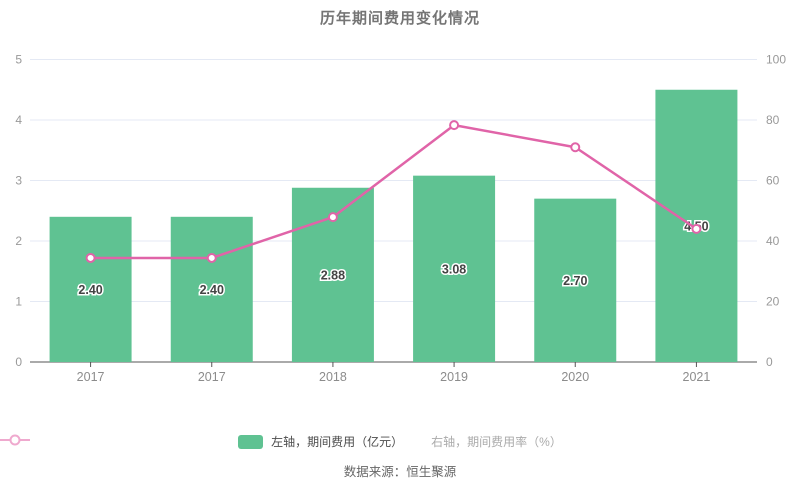 The image size is (800, 501). What do you see at coordinates (18, 362) in the screenshot?
I see `left-axis-tick-label: 0` at bounding box center [18, 362].